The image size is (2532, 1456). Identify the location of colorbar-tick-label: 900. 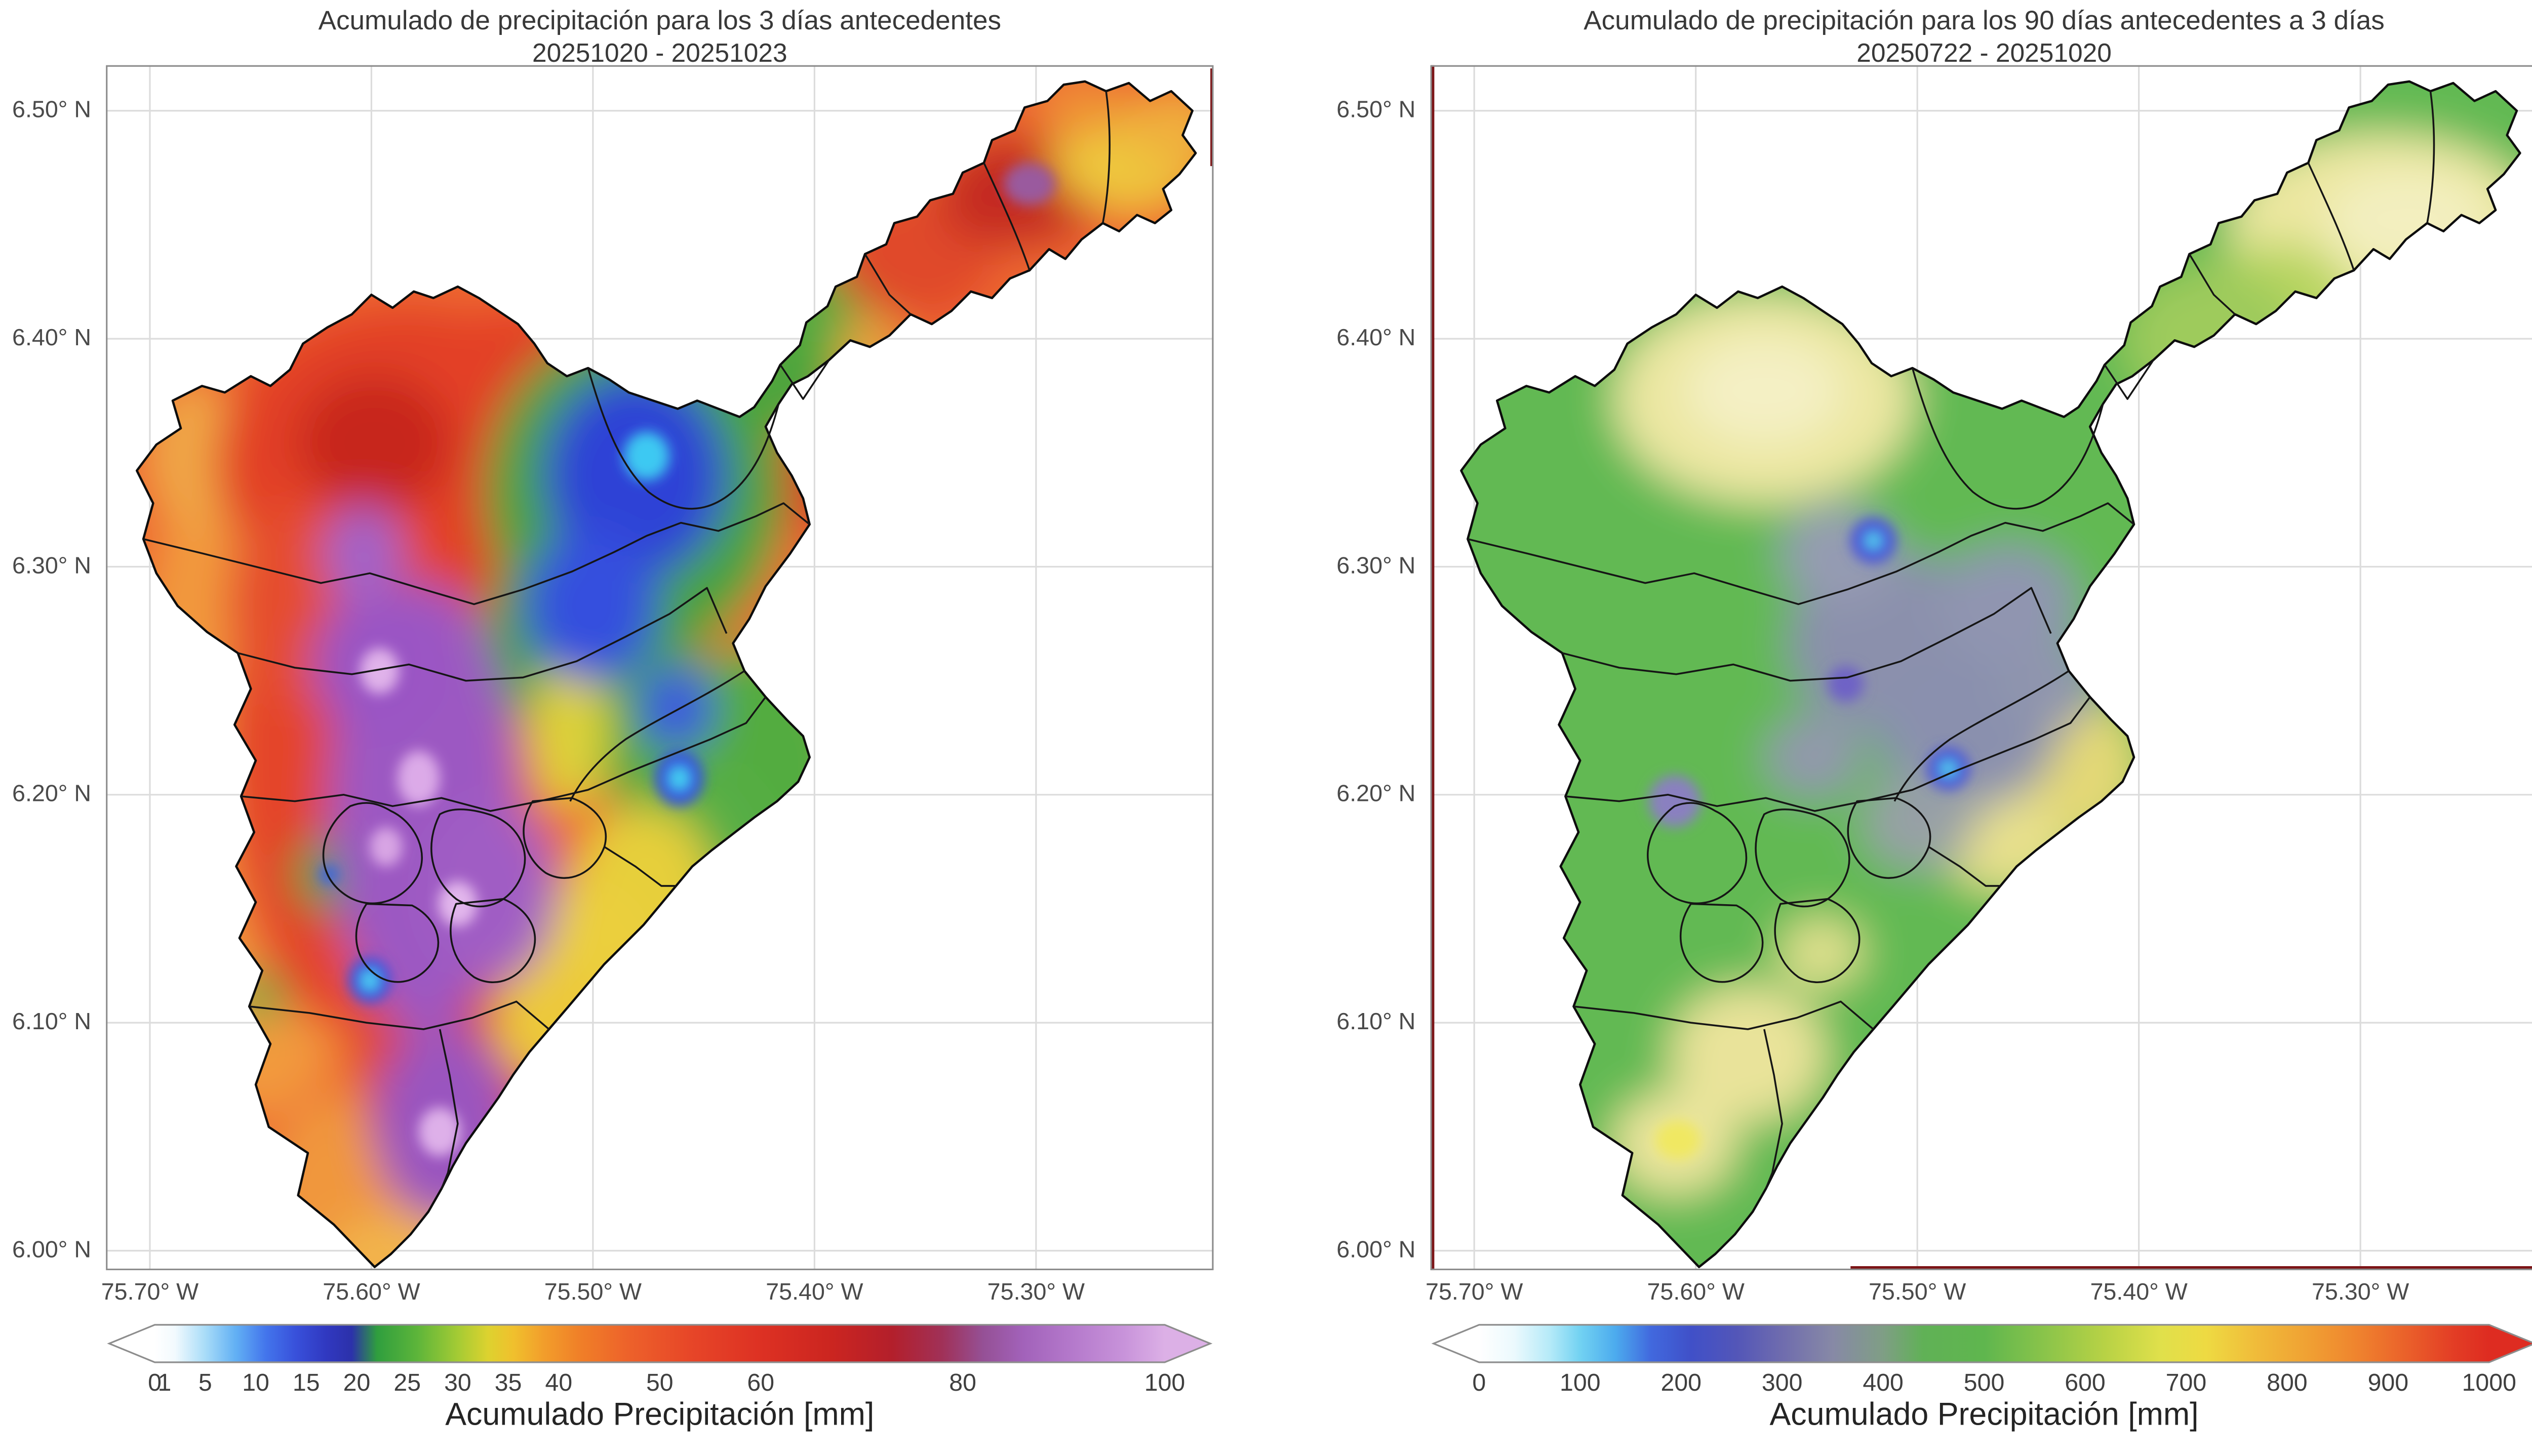
(2388, 1383).